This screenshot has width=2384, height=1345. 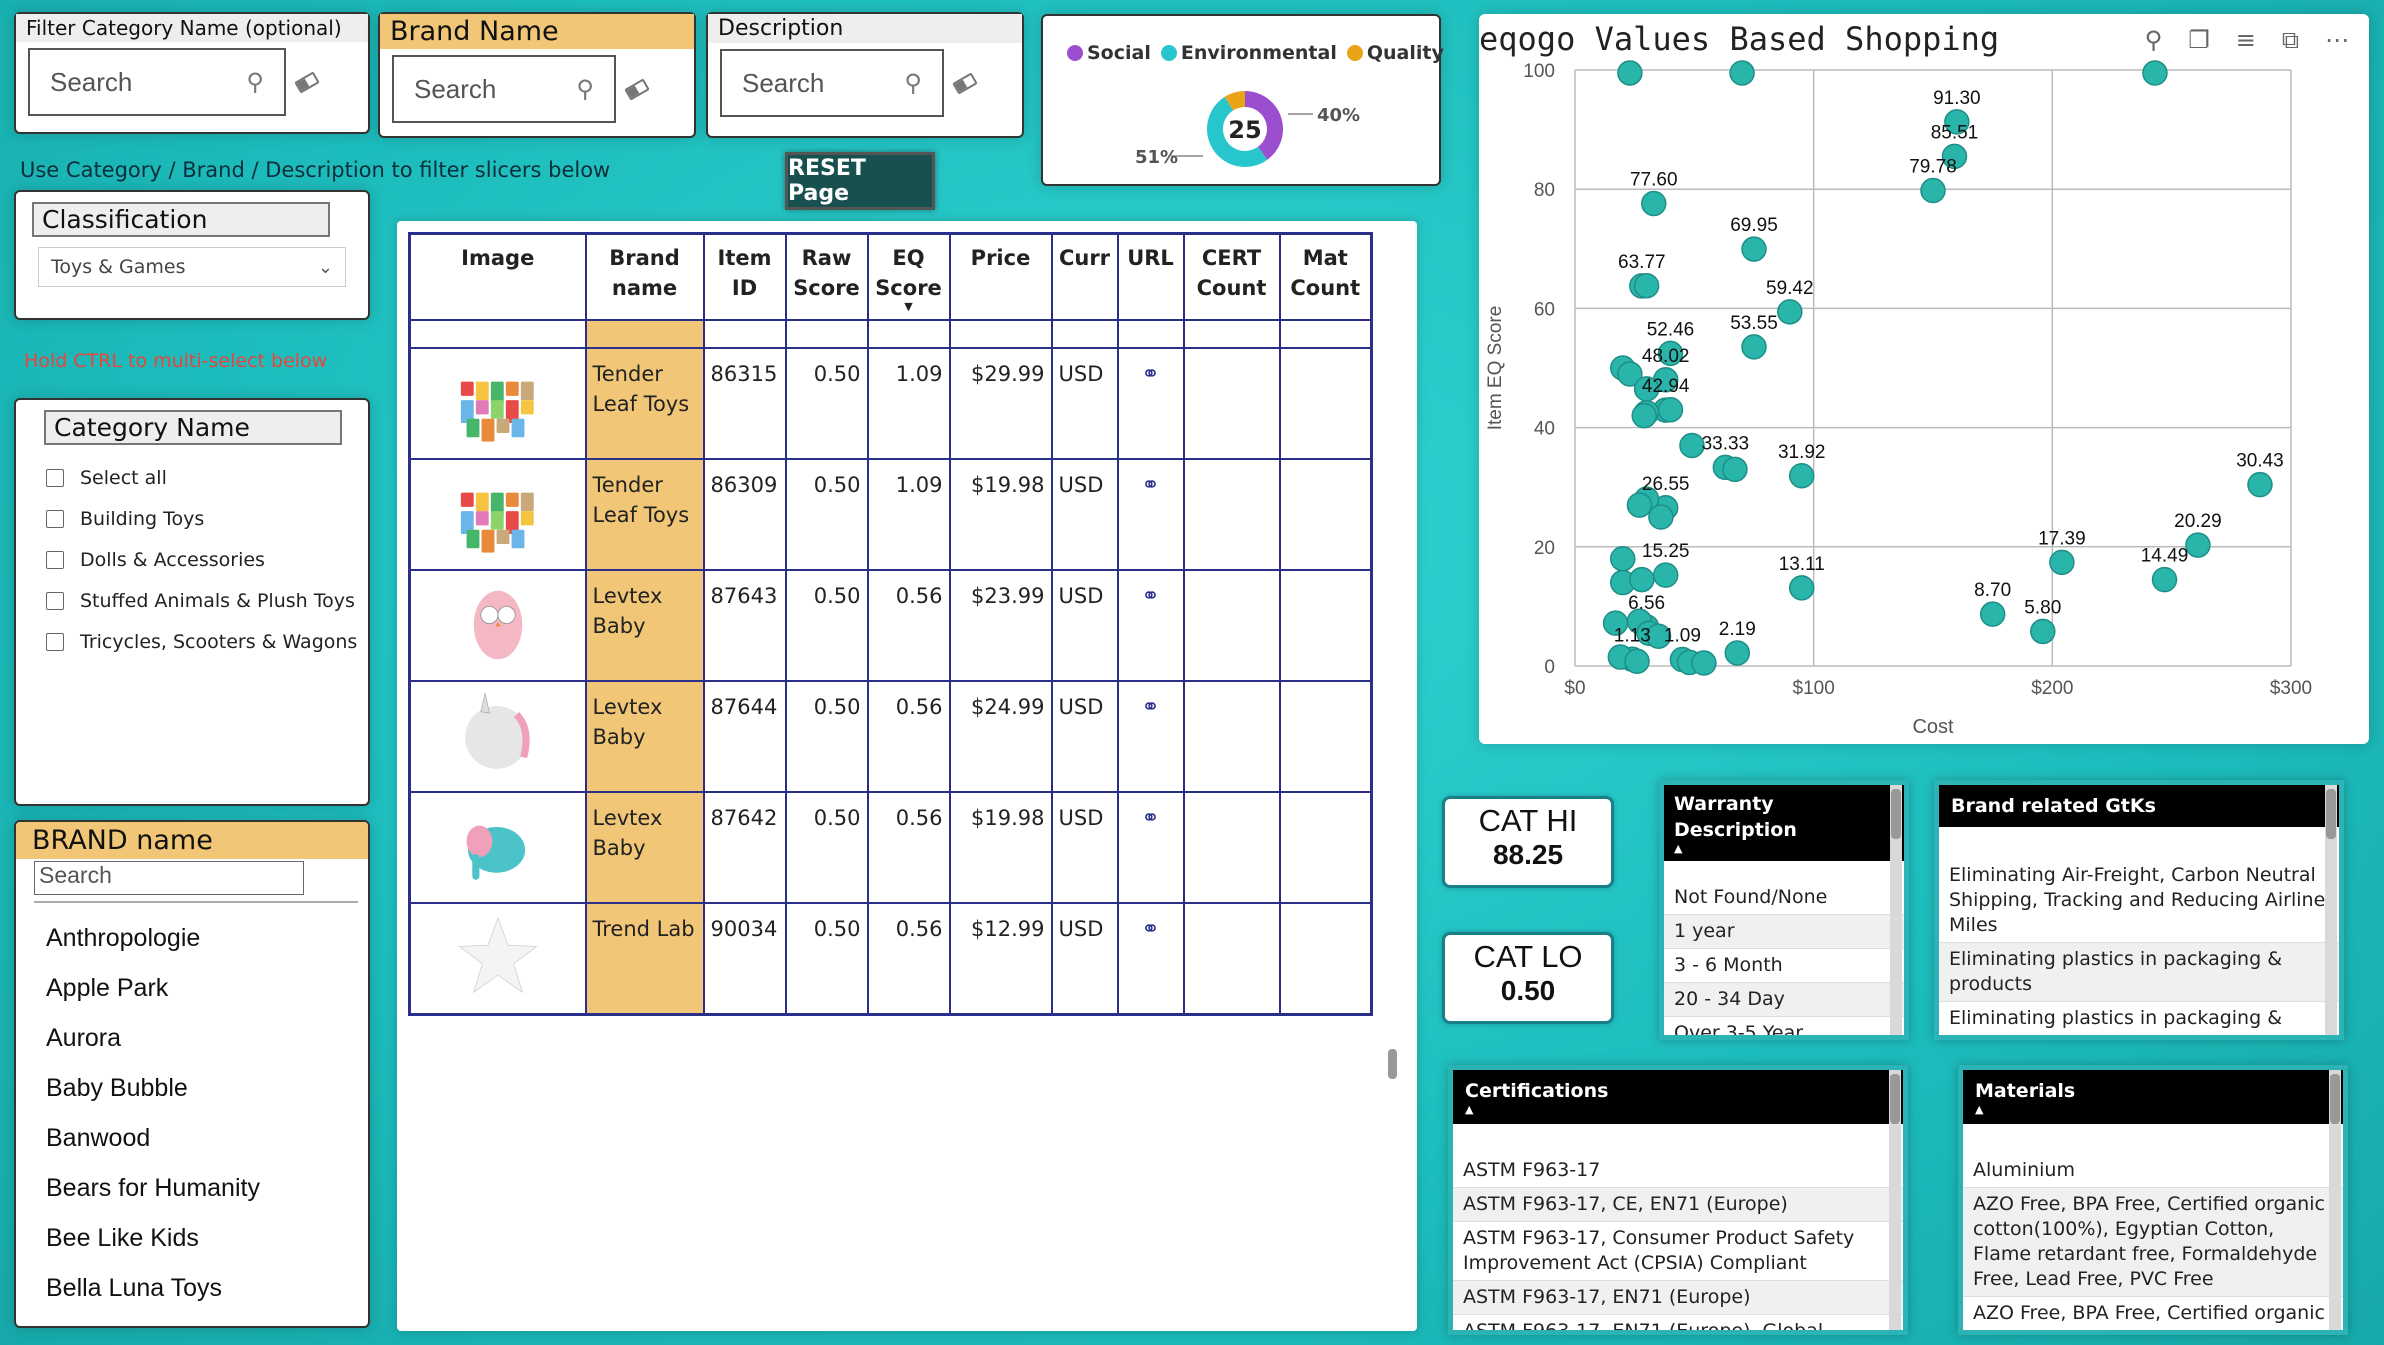 What do you see at coordinates (2337, 40) in the screenshot?
I see `more-options-icon: ⋯` at bounding box center [2337, 40].